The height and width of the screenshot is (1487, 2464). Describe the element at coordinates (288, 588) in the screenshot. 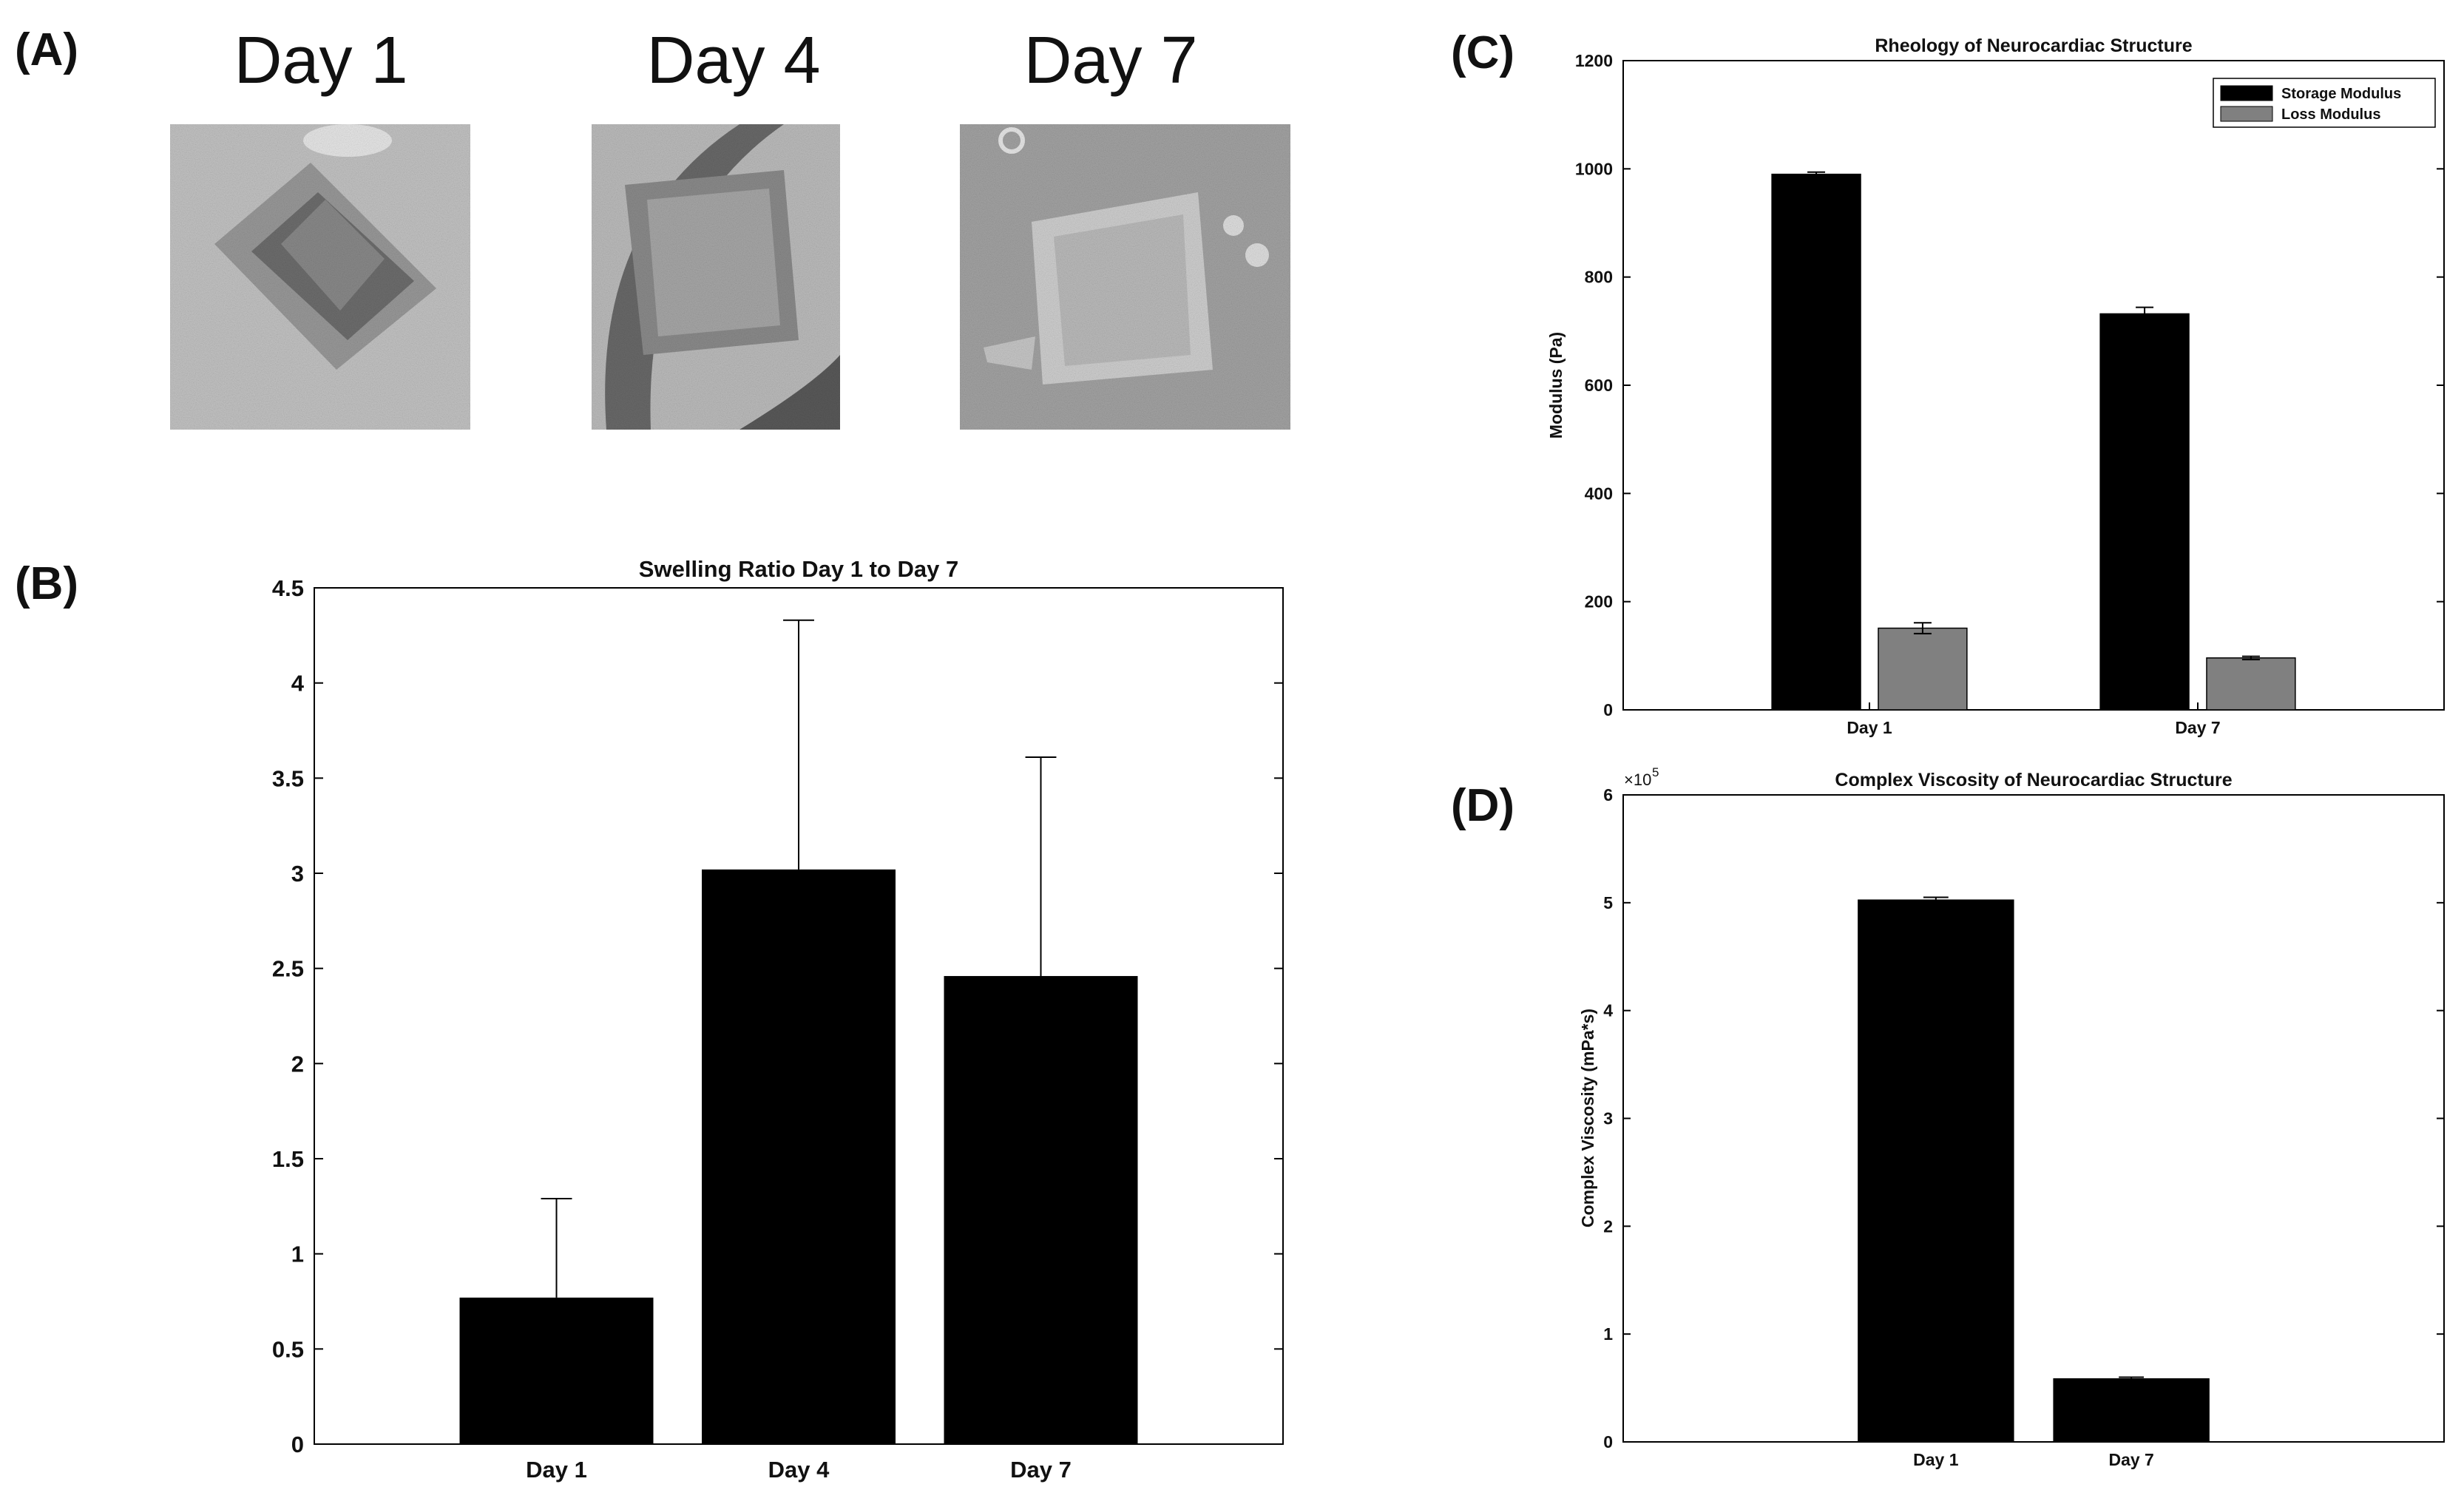

I see `y-tick-label: 4.5` at that location.